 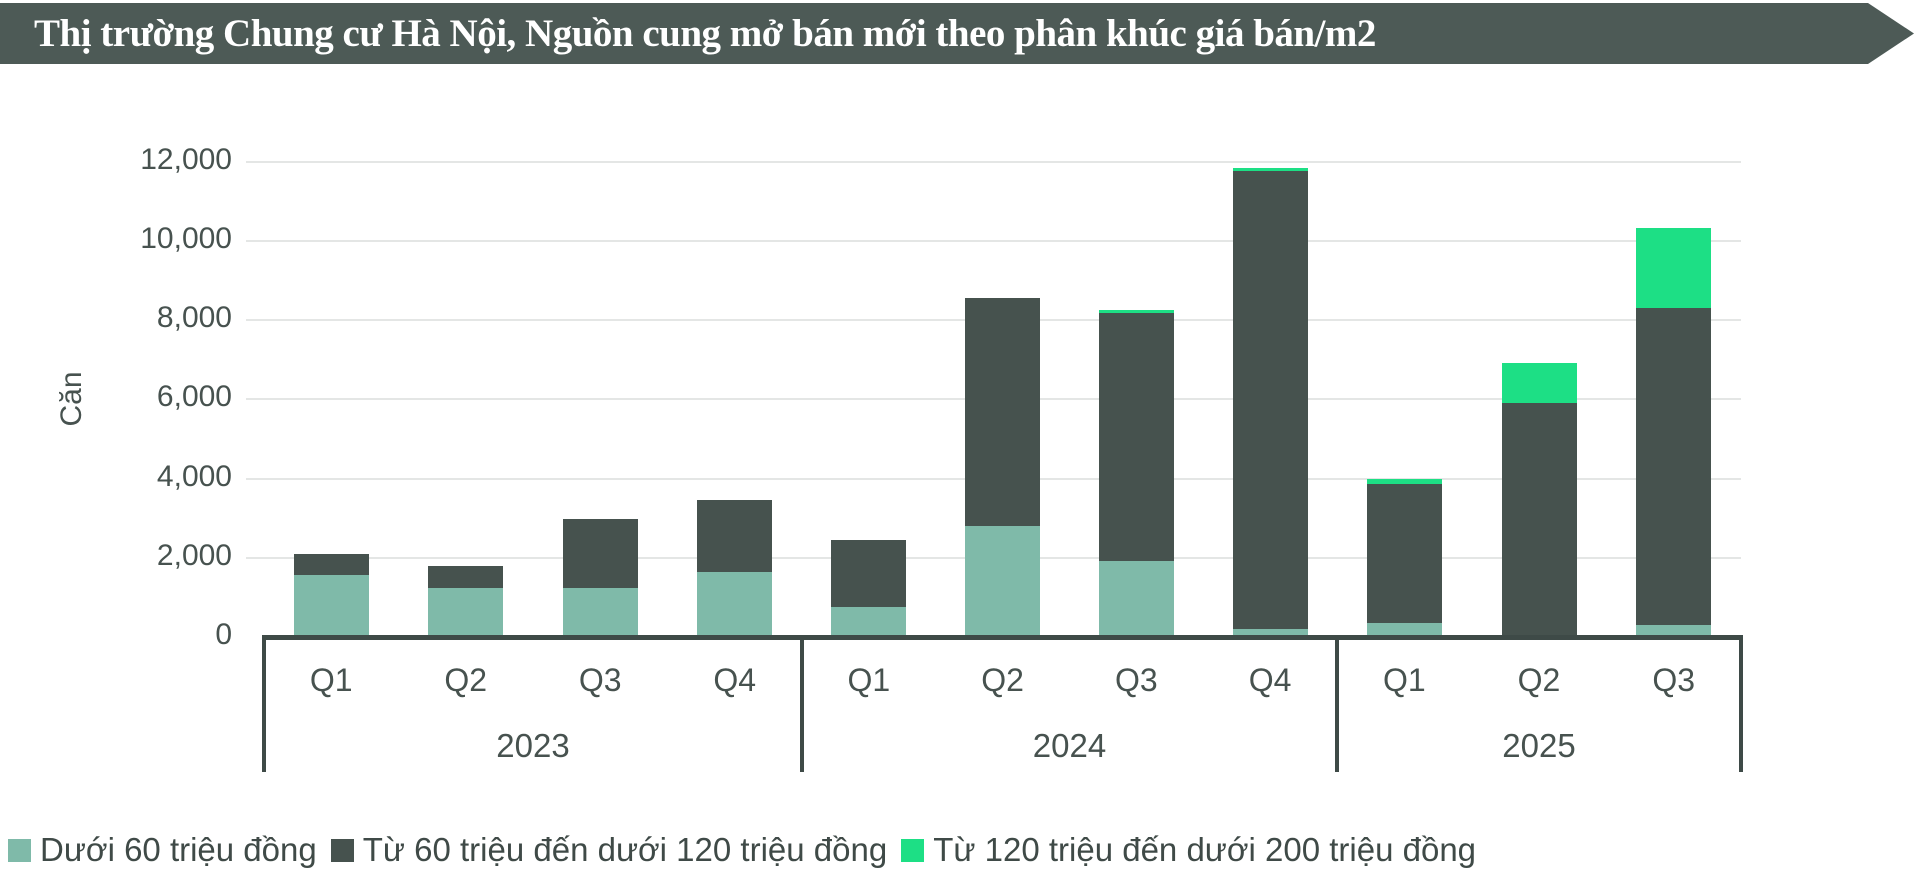 I want to click on y-tick-label-4000: 4,000, so click(x=194, y=476).